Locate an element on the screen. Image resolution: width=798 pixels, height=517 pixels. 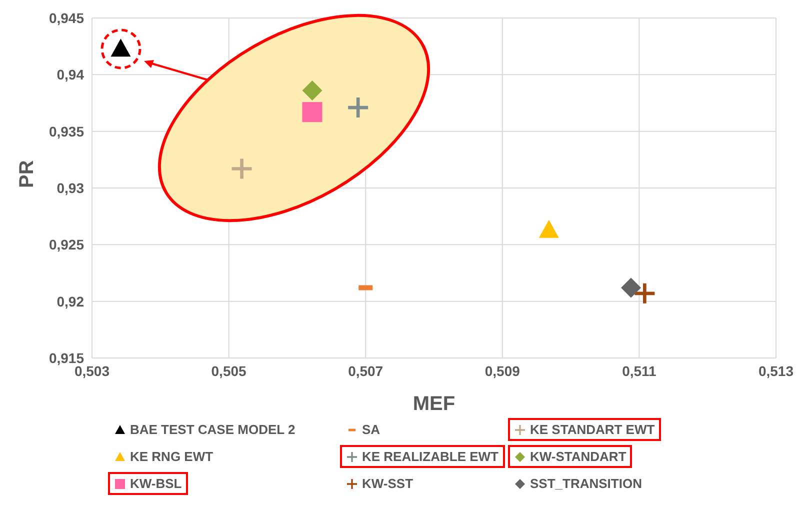
x-tick-label: 0,511 is located at coordinates (639, 370).